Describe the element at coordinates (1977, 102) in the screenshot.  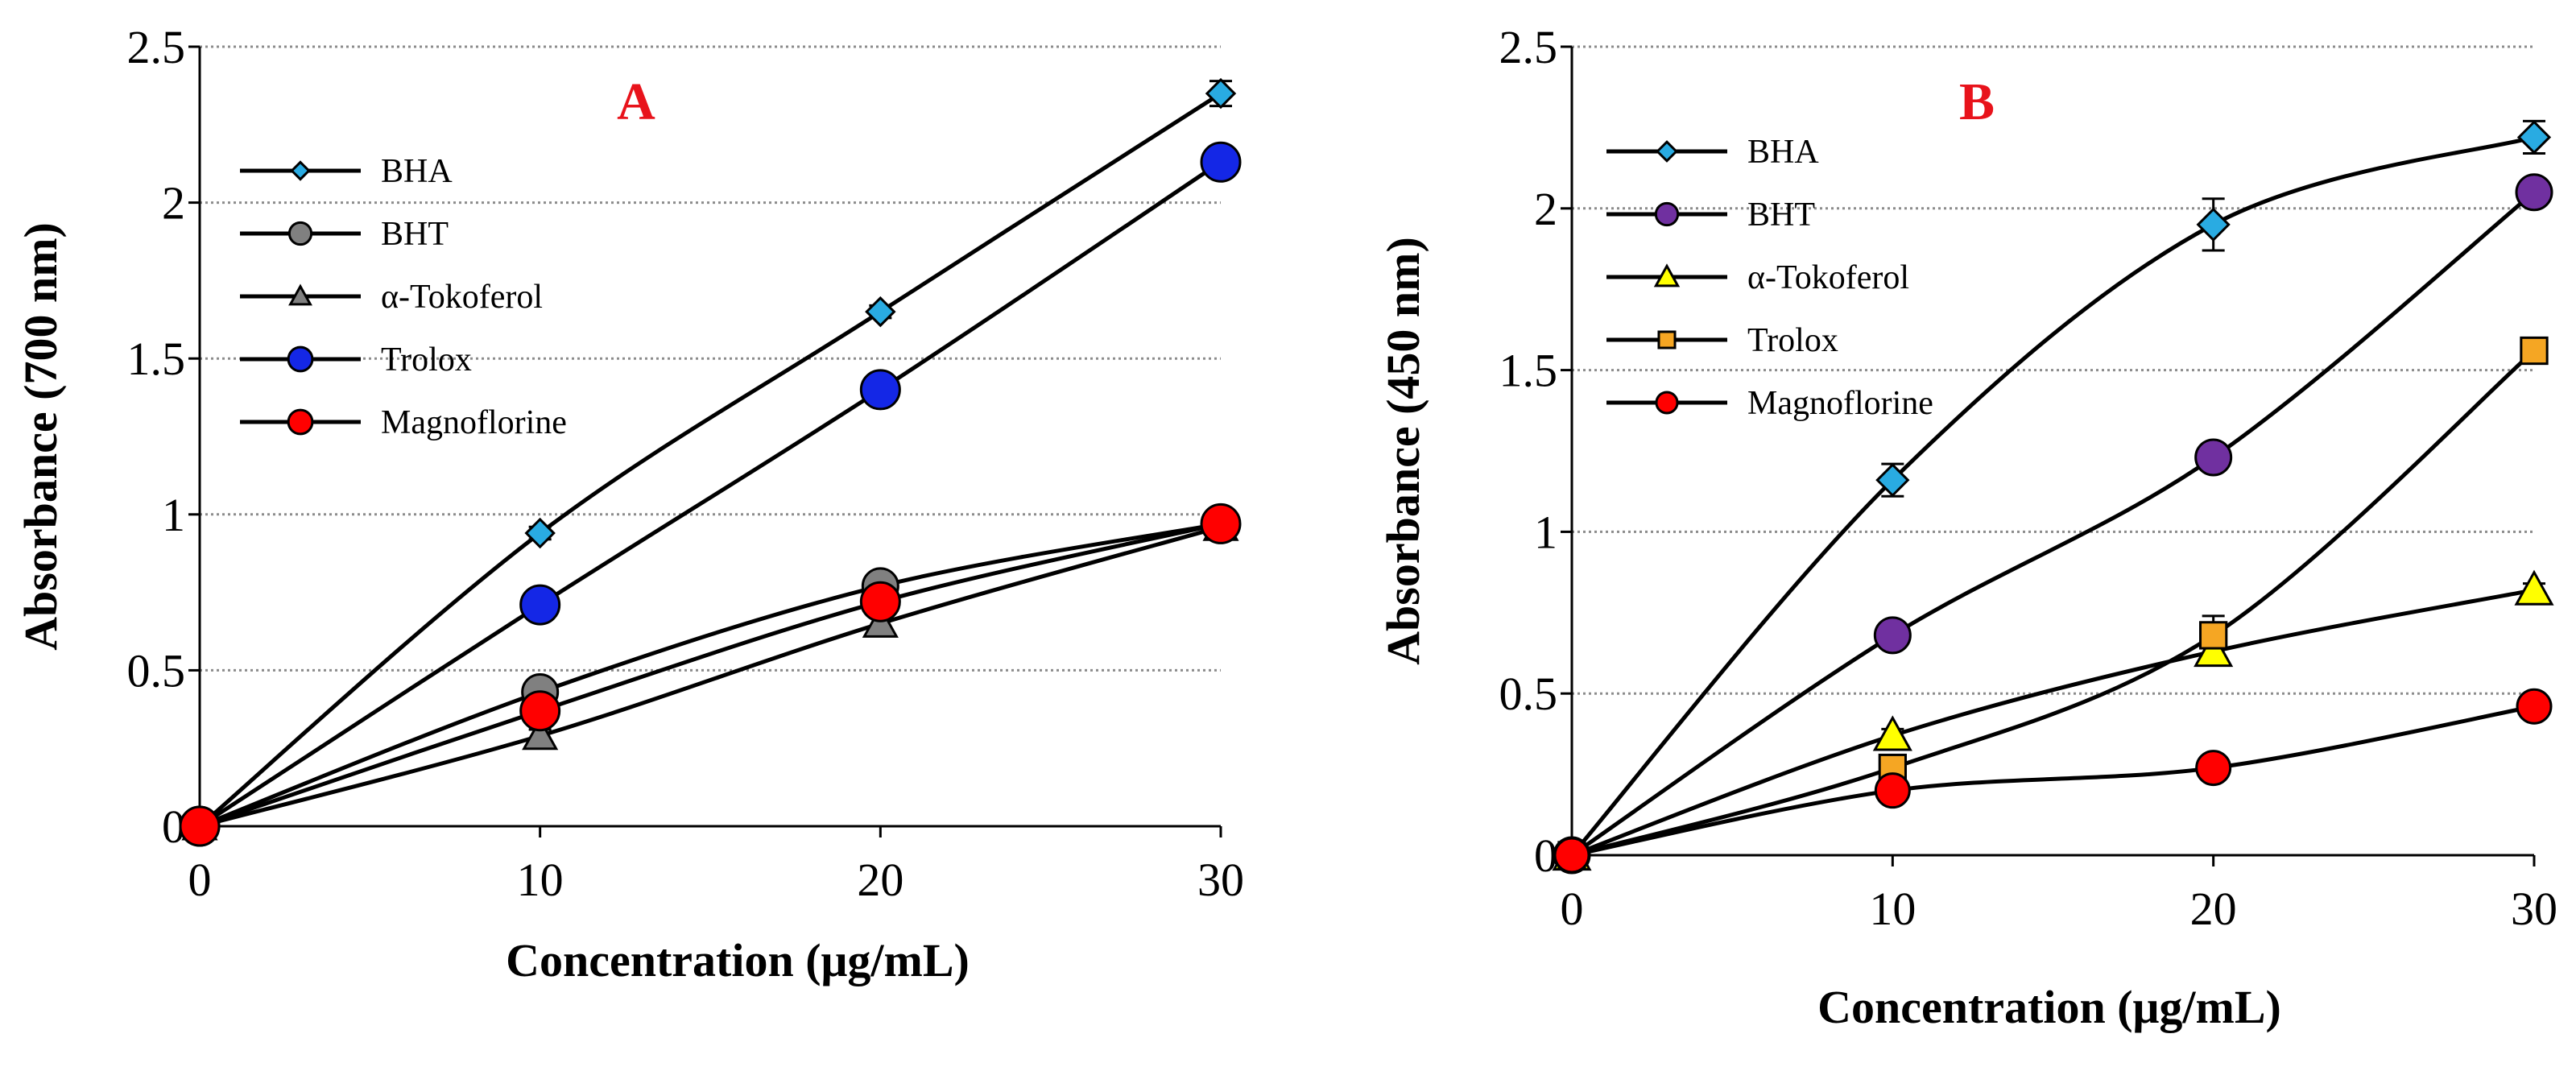
I see `panel-label: B` at that location.